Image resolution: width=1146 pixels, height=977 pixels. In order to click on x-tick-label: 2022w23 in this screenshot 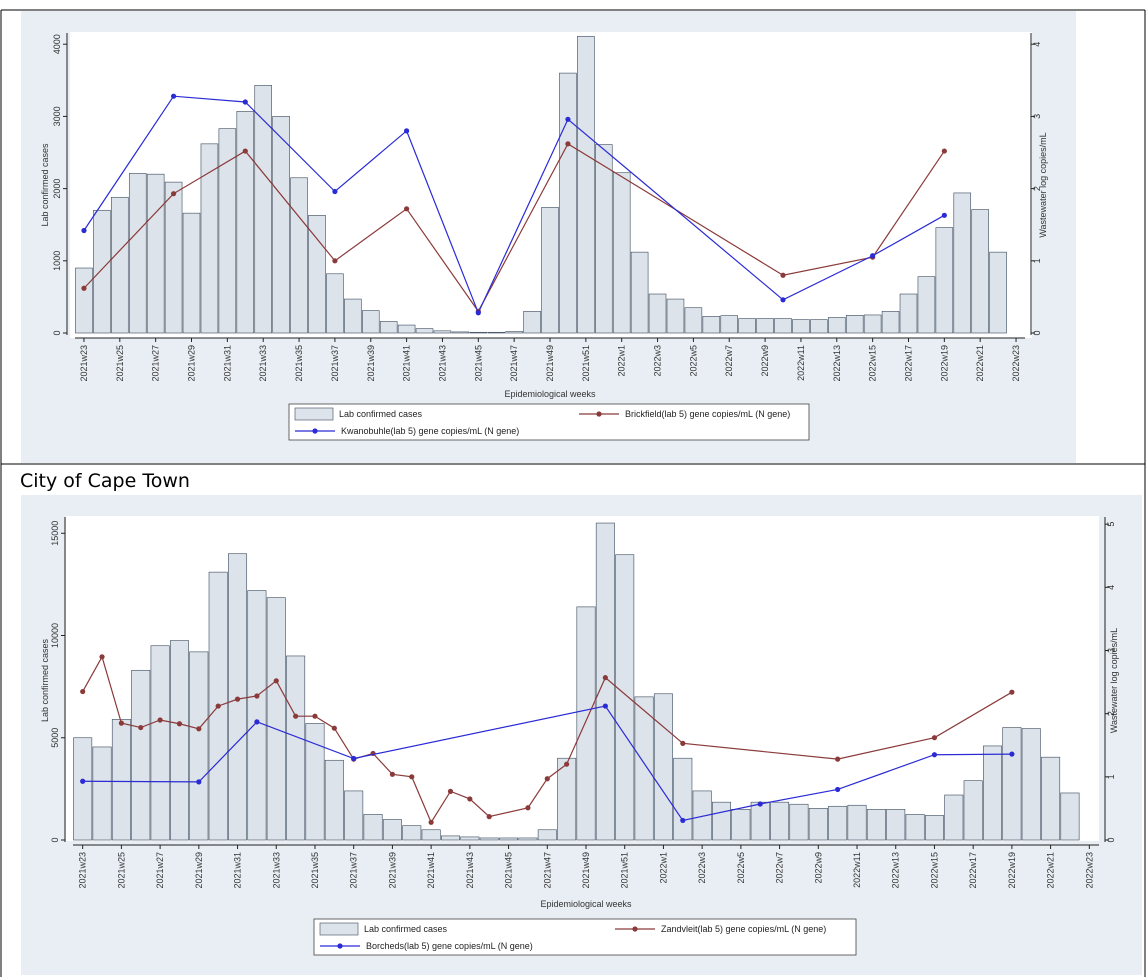, I will do `click(1089, 870)`.